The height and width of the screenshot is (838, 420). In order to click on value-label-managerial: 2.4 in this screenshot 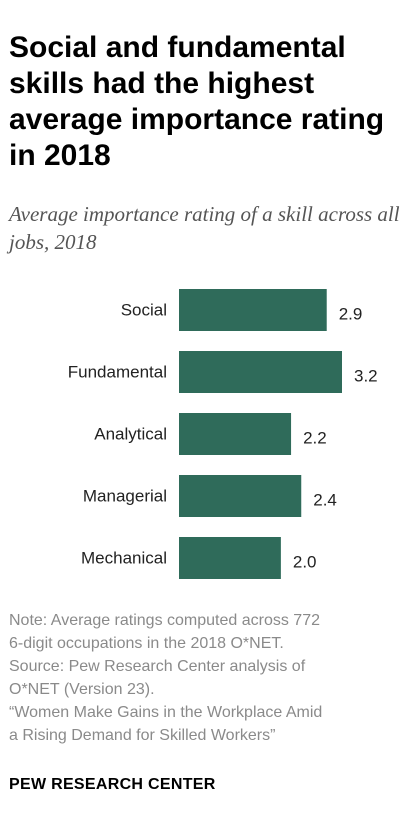, I will do `click(325, 500)`.